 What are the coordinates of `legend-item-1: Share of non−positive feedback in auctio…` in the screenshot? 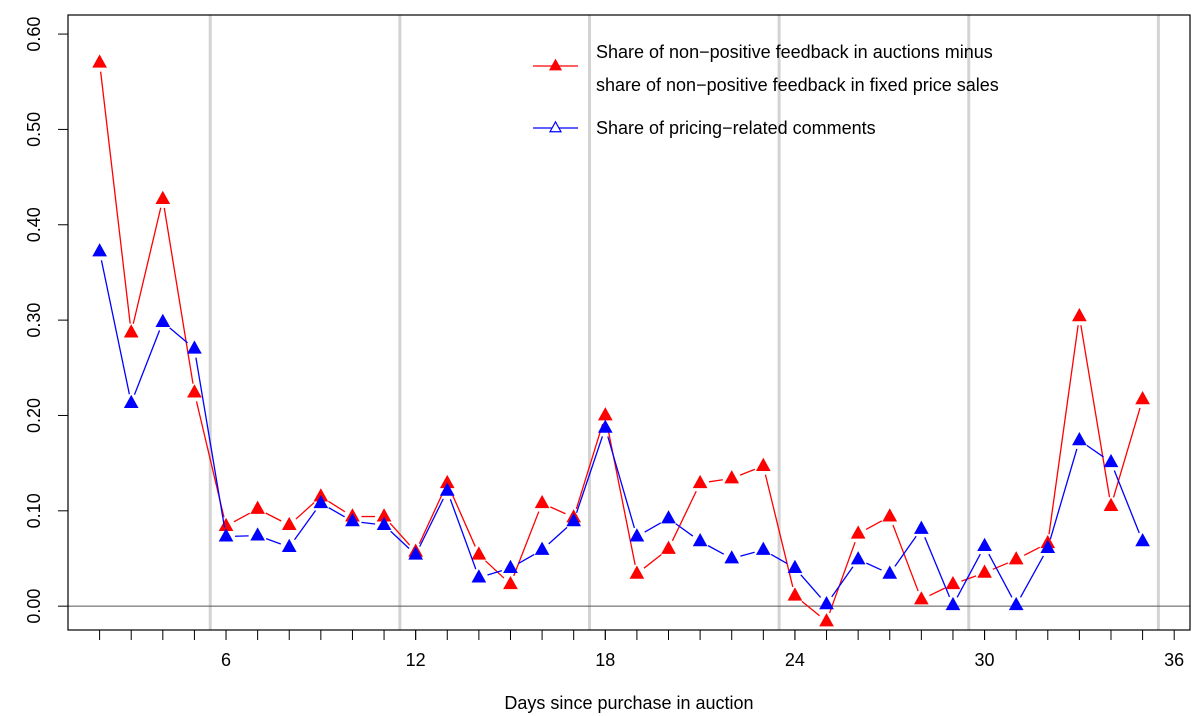 It's located at (766, 68).